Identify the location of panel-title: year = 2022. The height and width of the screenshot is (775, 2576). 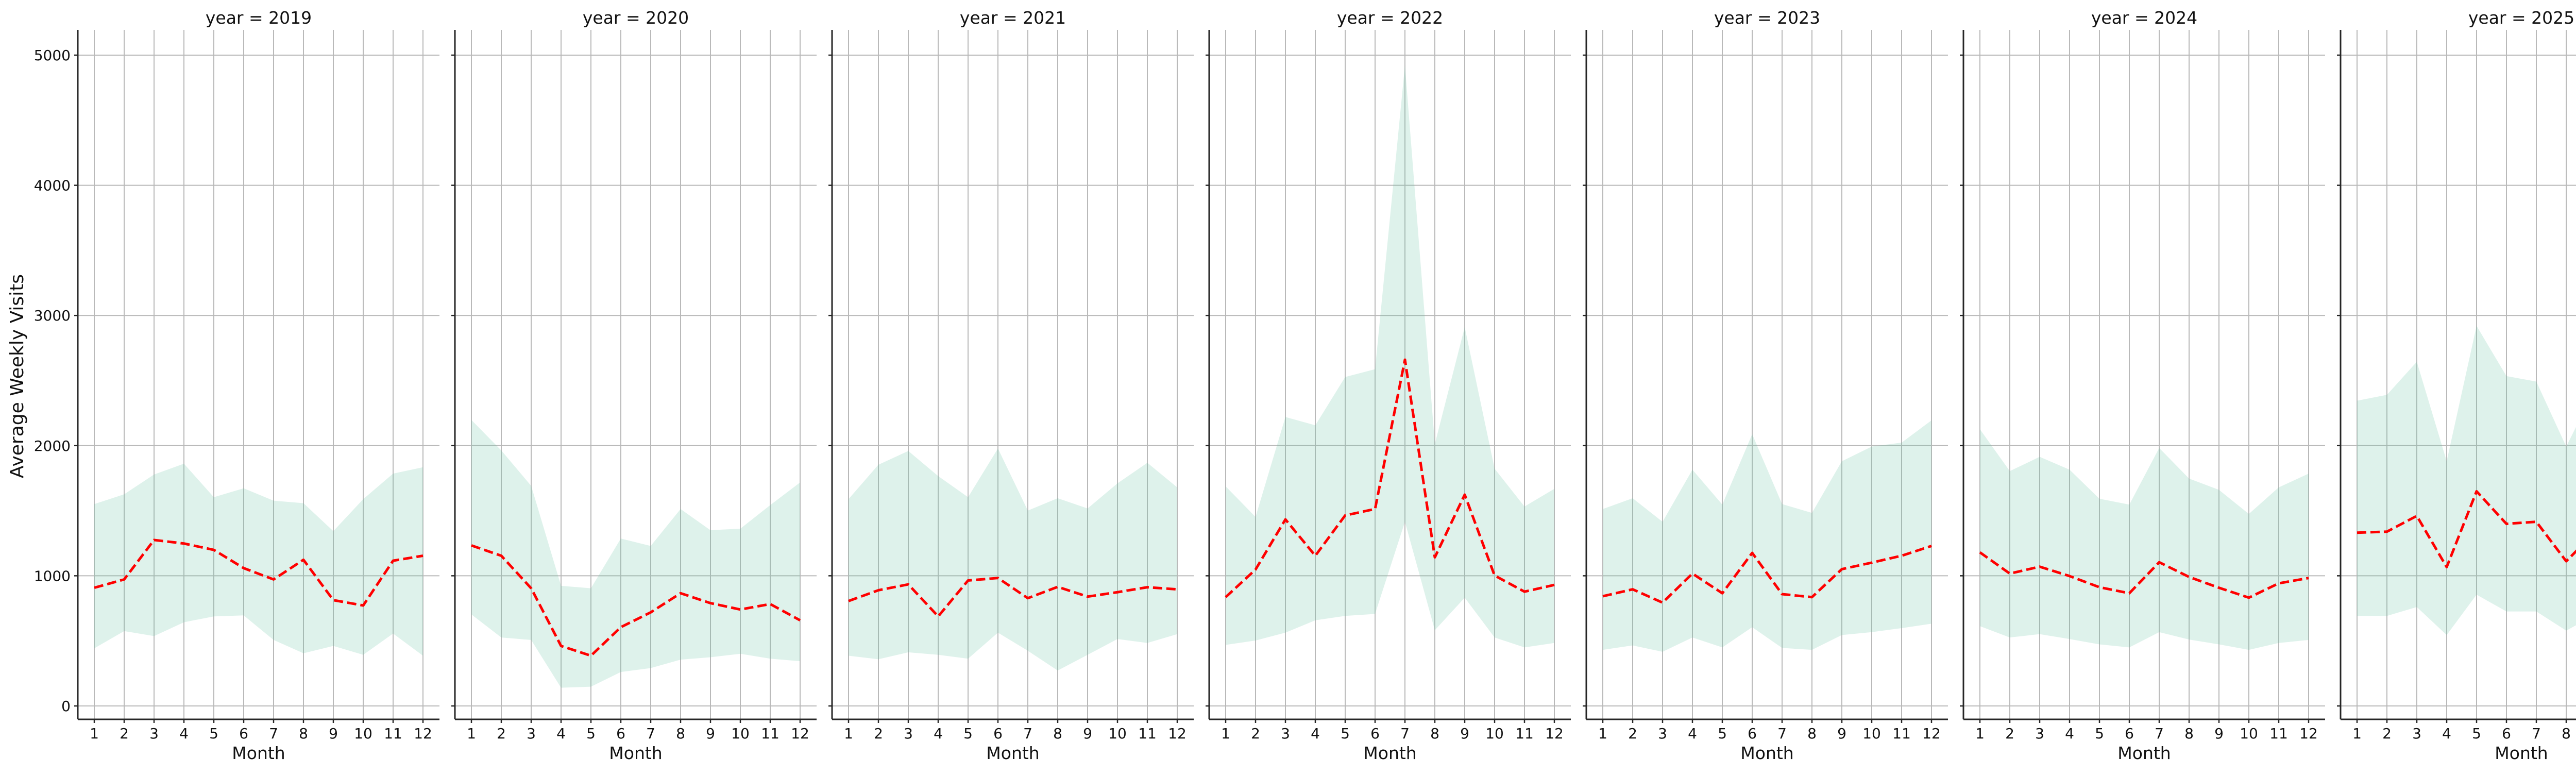
(1390, 18).